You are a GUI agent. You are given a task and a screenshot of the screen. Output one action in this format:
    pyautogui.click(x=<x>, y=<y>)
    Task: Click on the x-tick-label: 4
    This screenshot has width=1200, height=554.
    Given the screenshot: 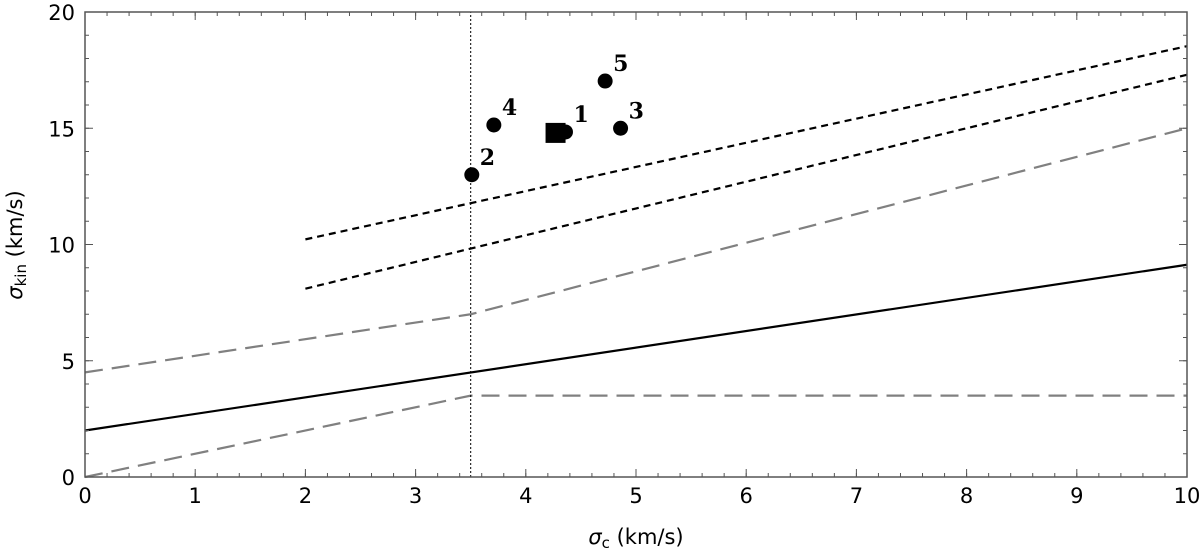 What is the action you would take?
    pyautogui.click(x=525, y=496)
    